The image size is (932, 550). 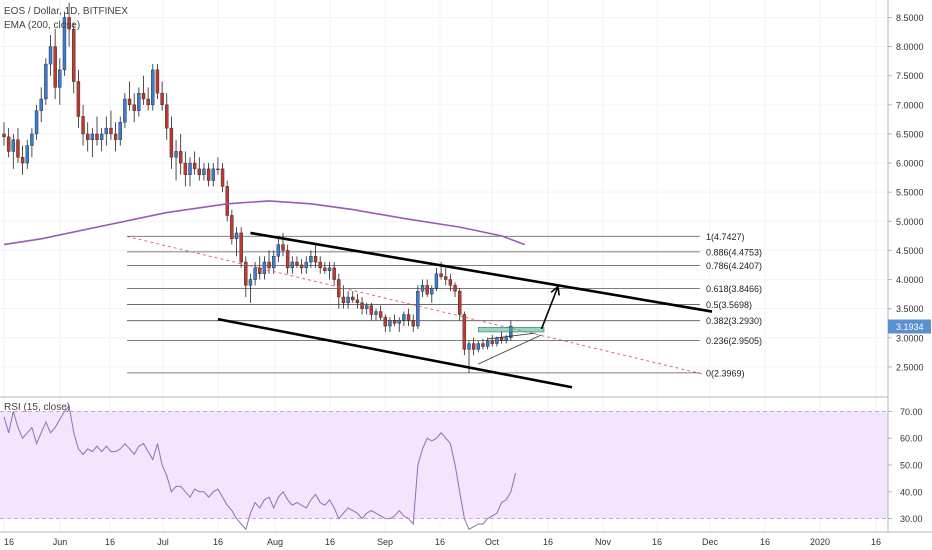 I want to click on rsi-tick-label-0: 70.00, so click(x=911, y=412).